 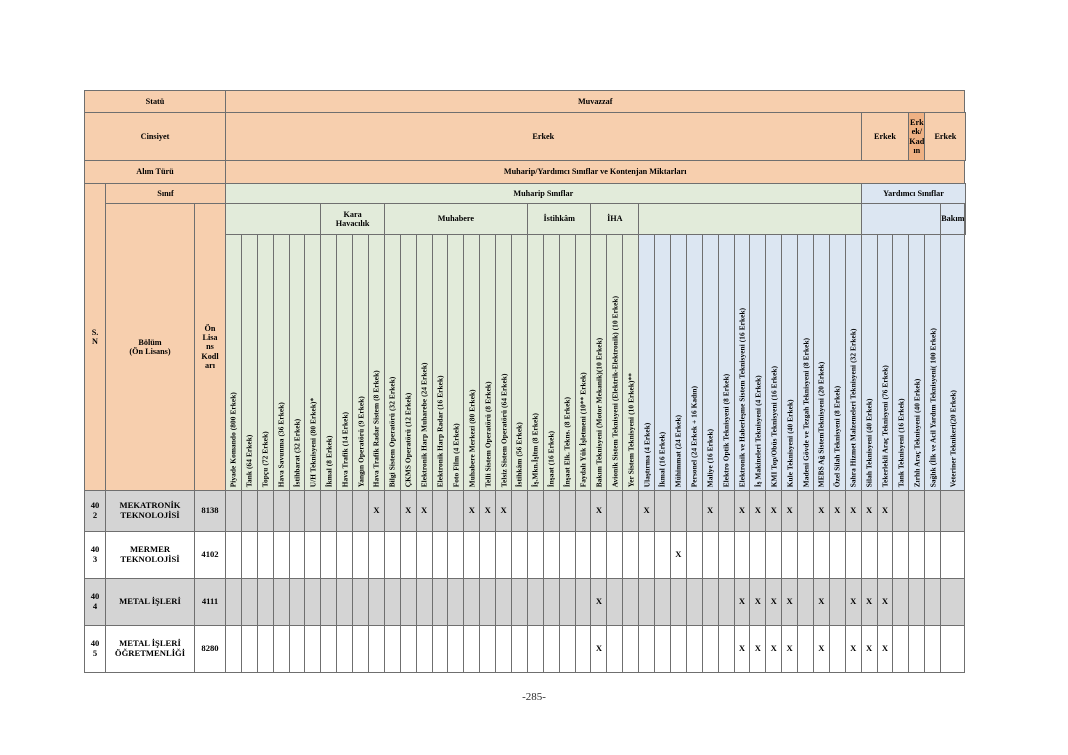 What do you see at coordinates (329, 362) in the screenshot?
I see `column-header-6: İkmal (8 Erkek)` at bounding box center [329, 362].